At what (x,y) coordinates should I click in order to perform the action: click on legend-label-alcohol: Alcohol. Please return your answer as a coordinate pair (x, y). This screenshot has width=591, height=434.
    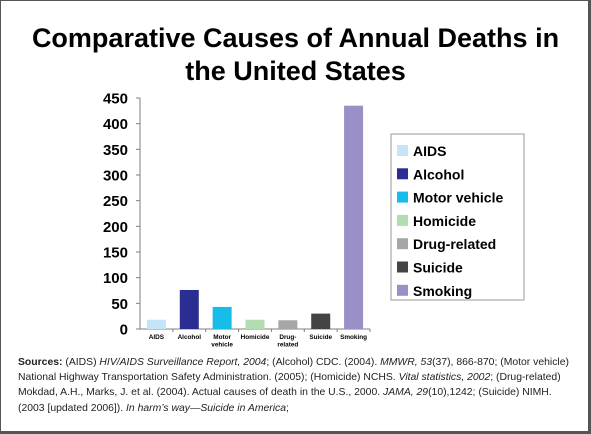
    Looking at the image, I should click on (438, 174).